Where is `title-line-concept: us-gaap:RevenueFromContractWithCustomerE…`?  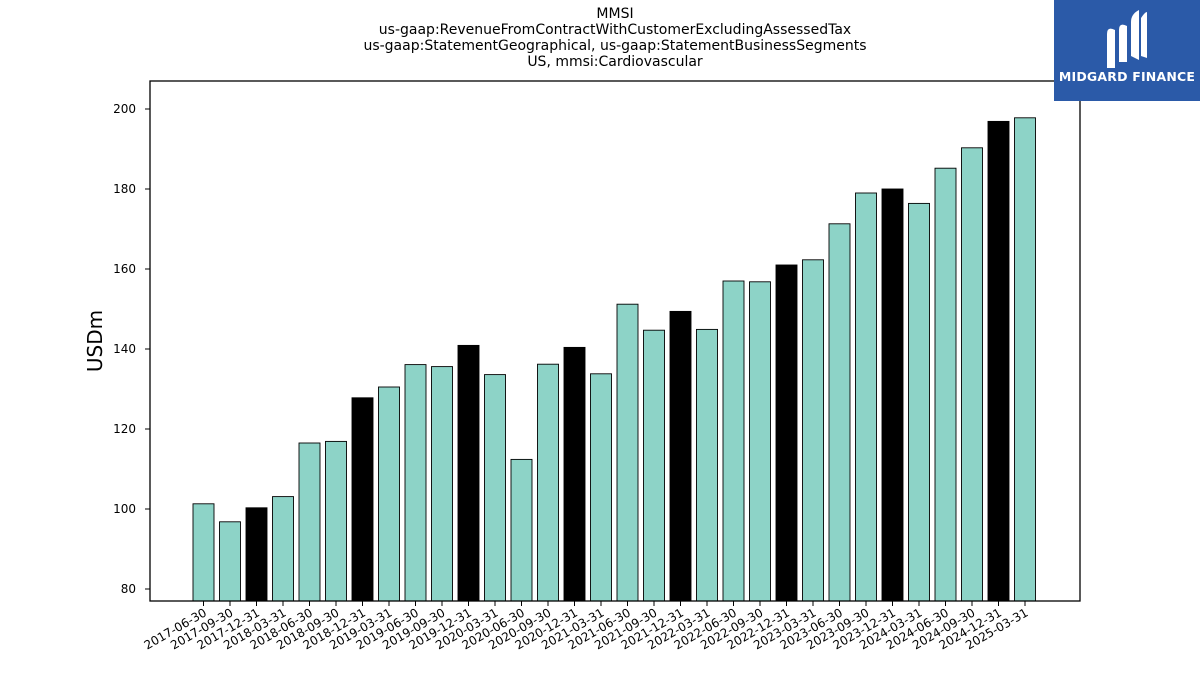
title-line-concept: us-gaap:RevenueFromContractWithCustomerE… is located at coordinates (615, 30).